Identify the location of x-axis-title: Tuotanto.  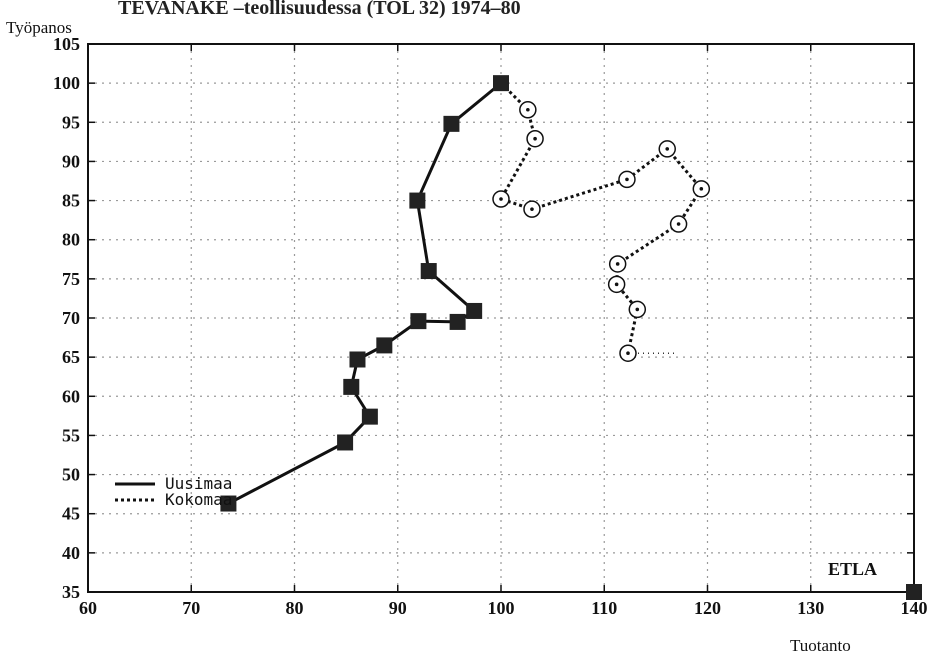
(820, 645).